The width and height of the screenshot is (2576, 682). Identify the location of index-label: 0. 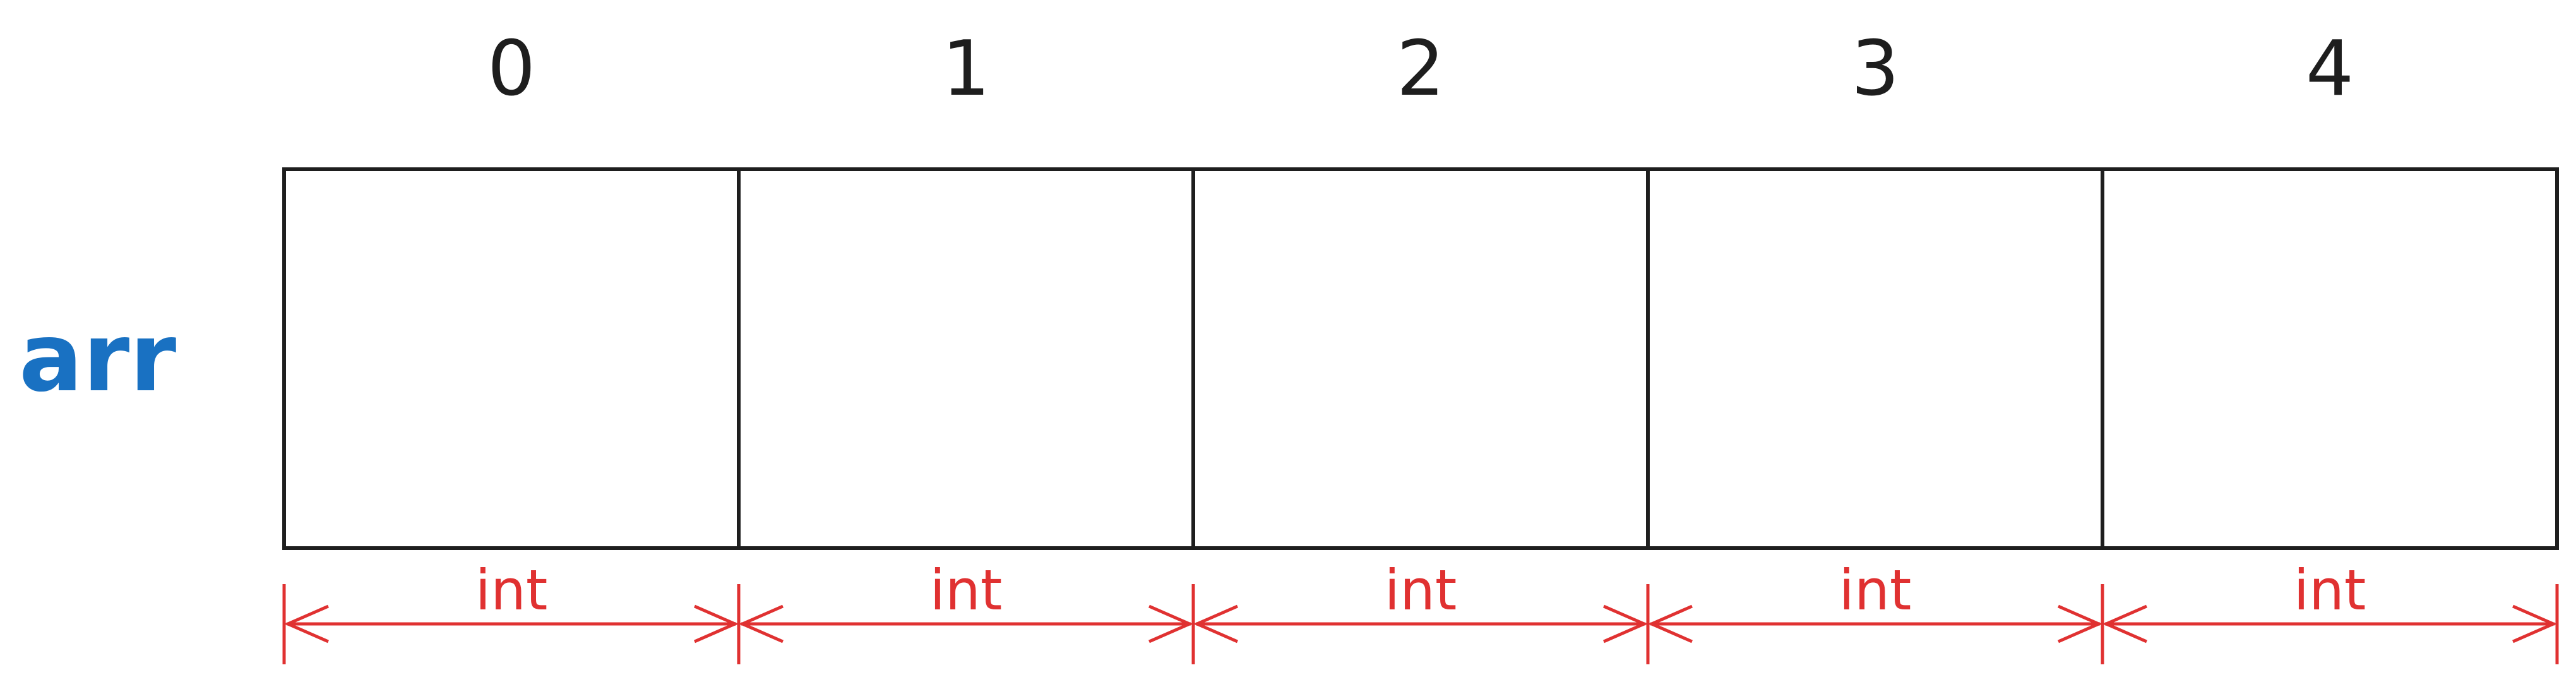
(511, 69).